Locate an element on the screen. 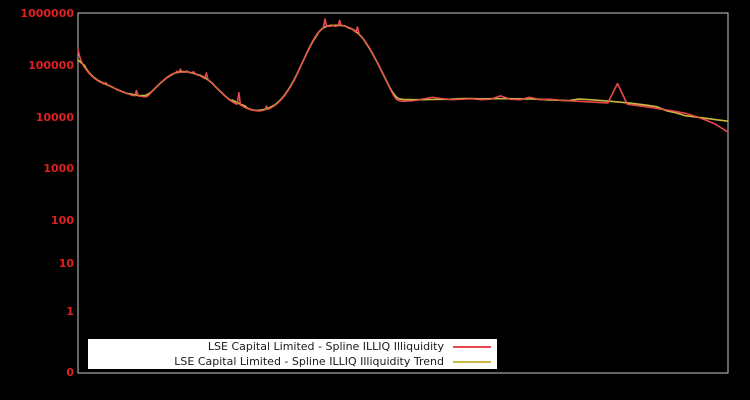 This screenshot has width=750, height=400. y-axis-tick-label: 10 is located at coordinates (66, 263).